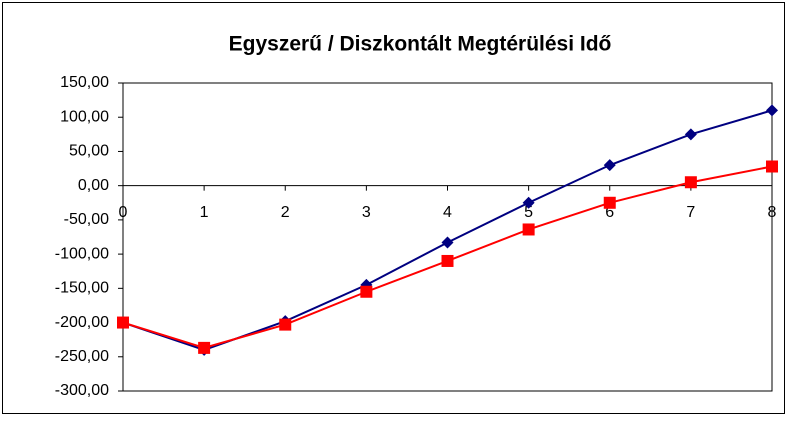 The width and height of the screenshot is (787, 422). I want to click on x-tick-label: 1, so click(204, 212).